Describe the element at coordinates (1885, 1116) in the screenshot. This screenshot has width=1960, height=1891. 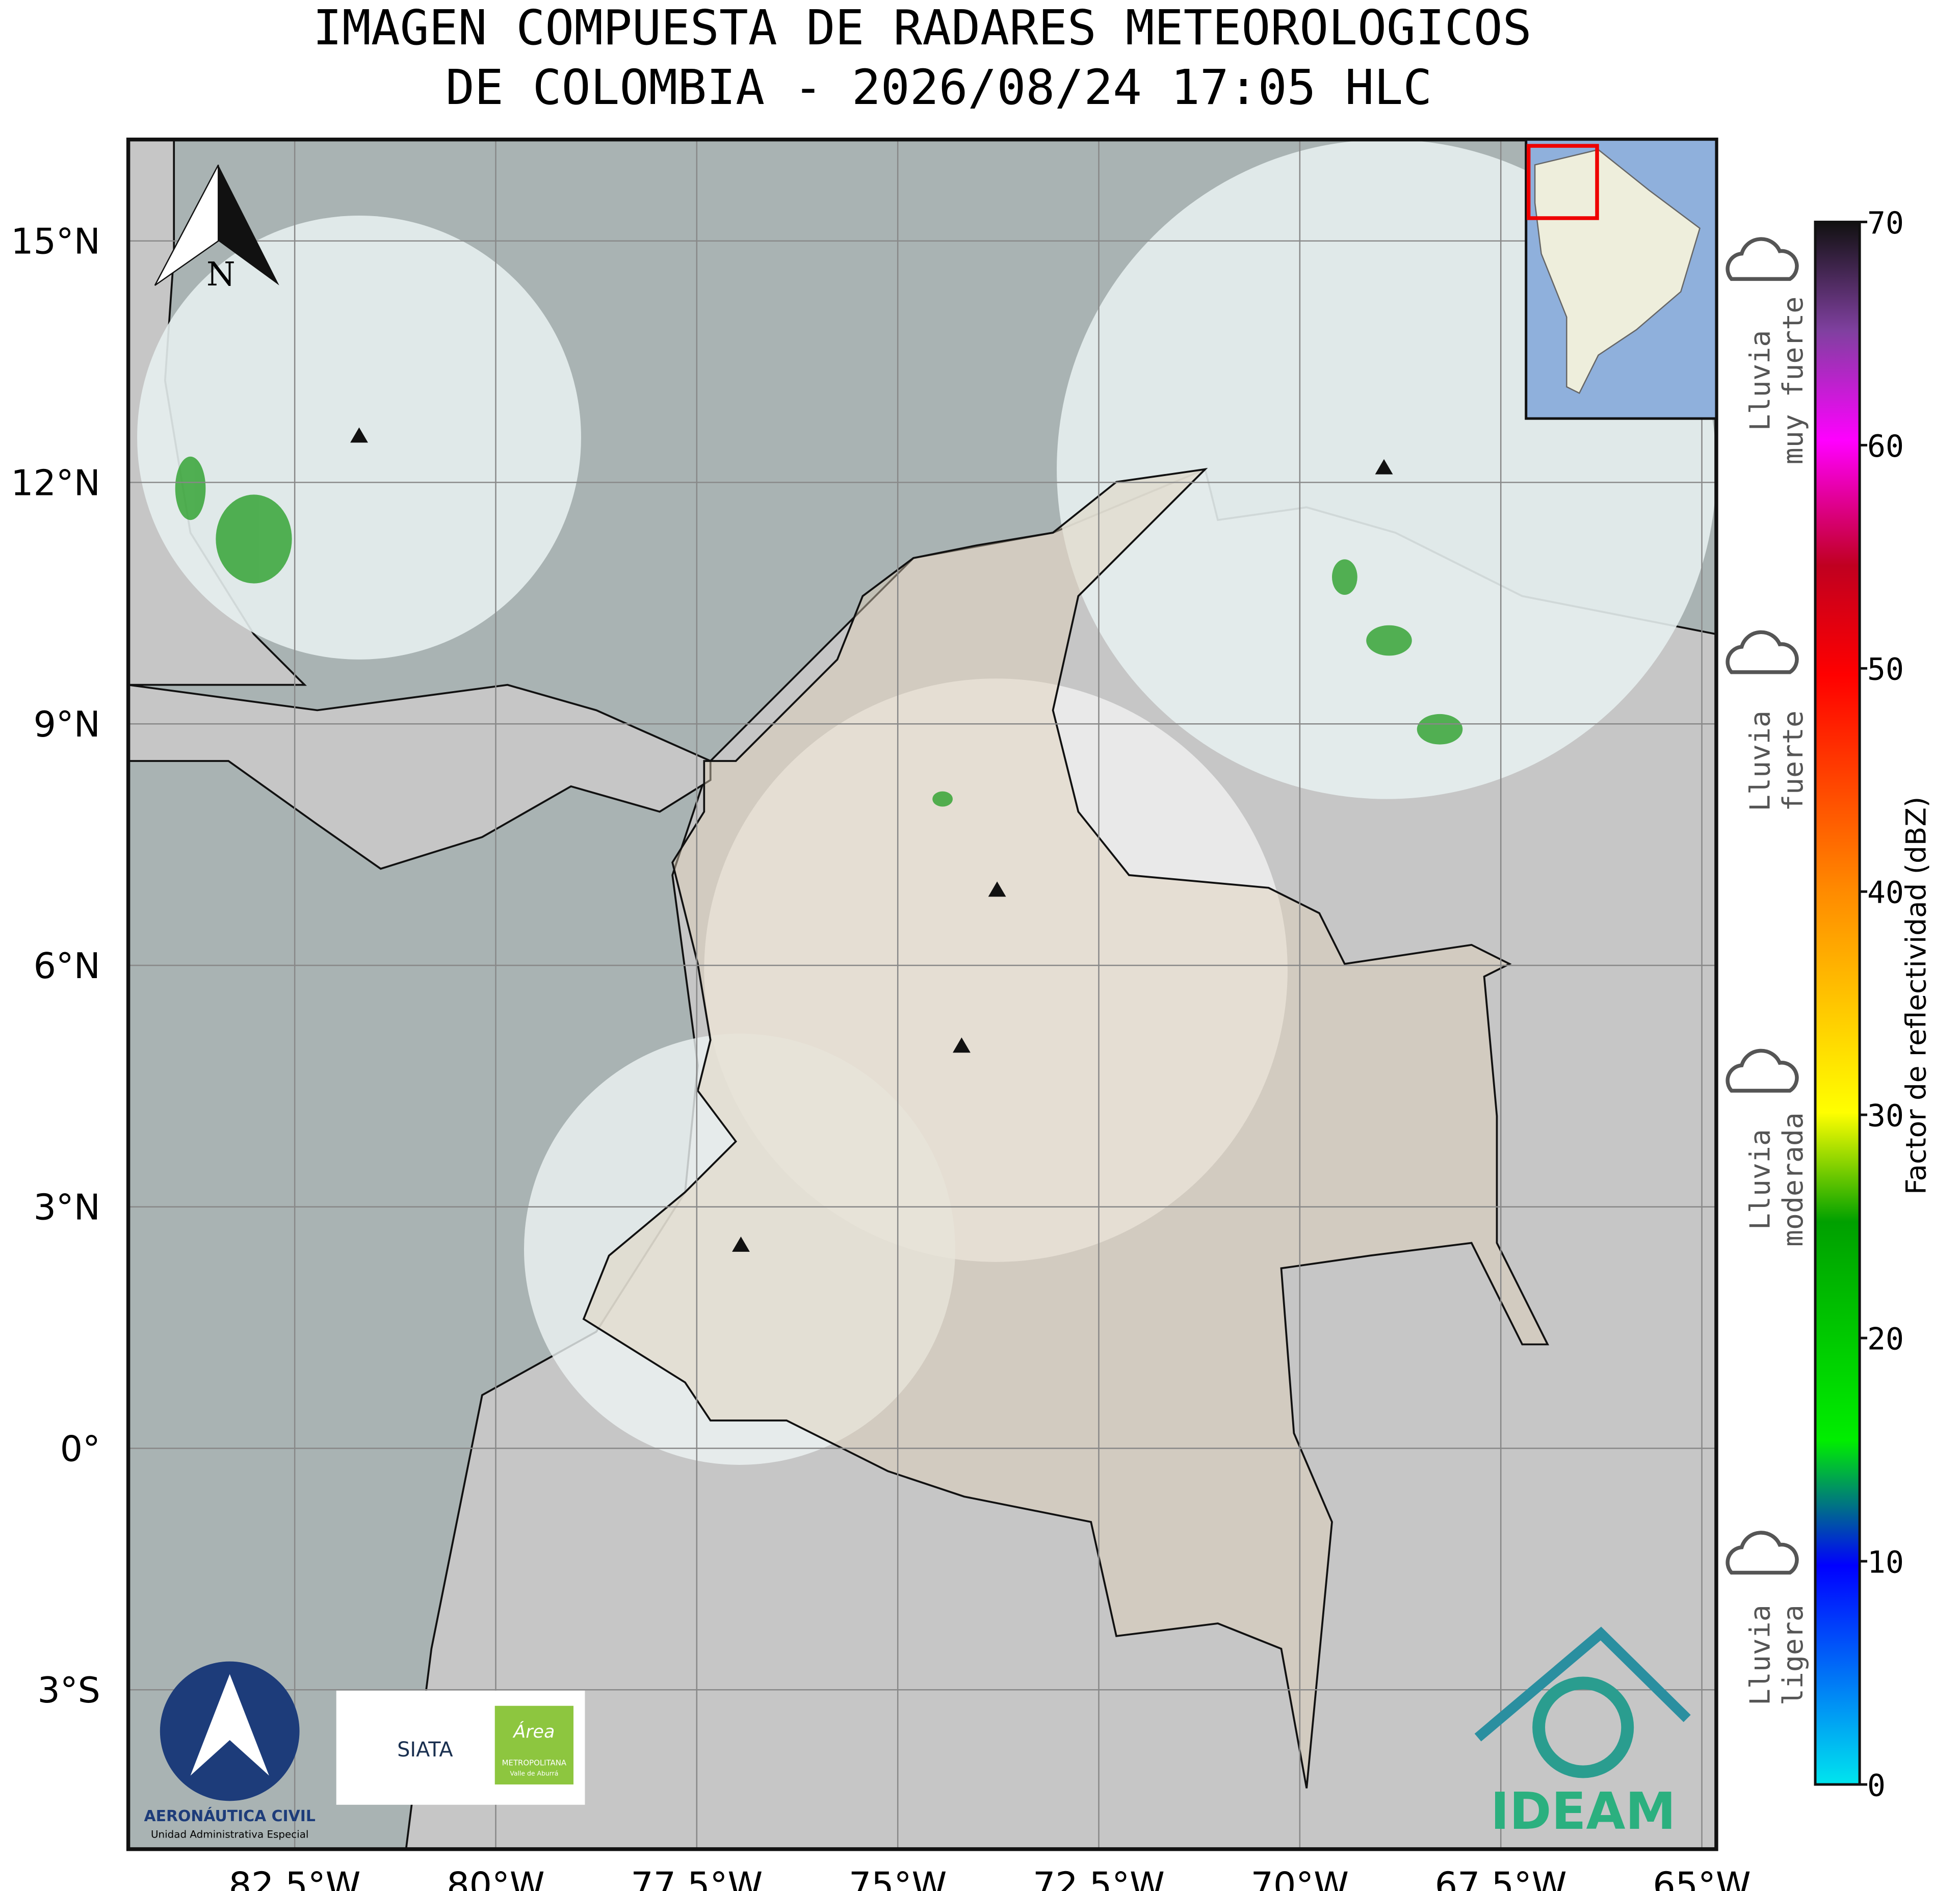
I see `colorbar-tick-label: 30` at that location.